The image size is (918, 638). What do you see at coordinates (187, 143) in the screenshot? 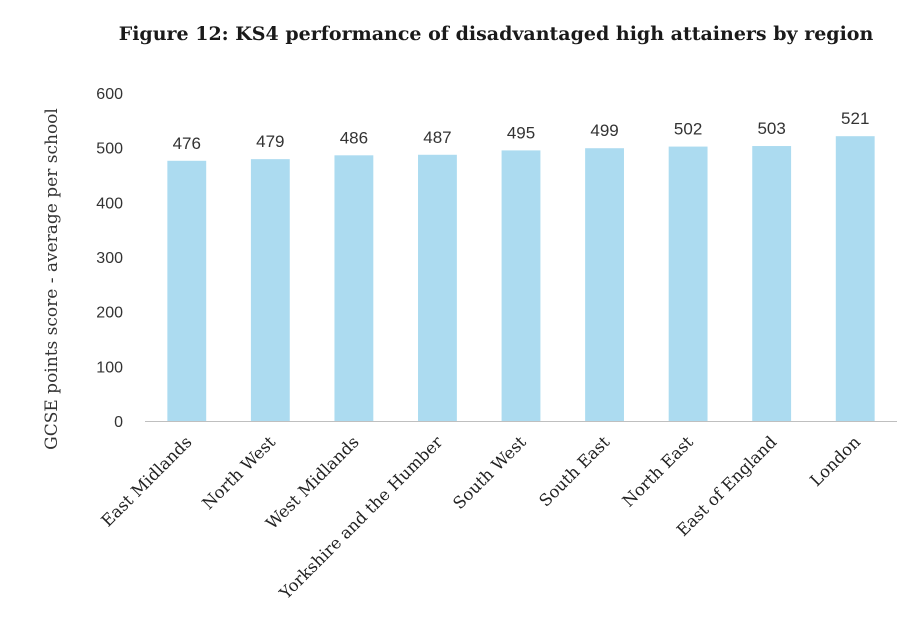
I see `data-label: 476` at bounding box center [187, 143].